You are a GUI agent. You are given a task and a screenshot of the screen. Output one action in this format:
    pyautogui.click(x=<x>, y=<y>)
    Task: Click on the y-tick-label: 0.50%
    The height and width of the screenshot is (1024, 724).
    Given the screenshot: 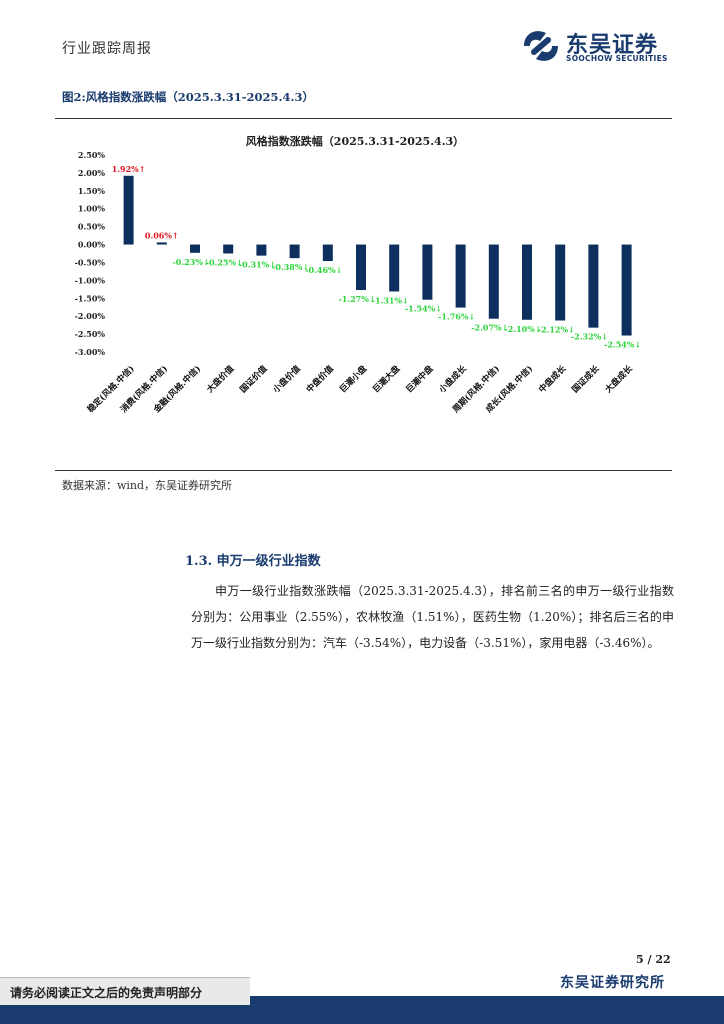 What is the action you would take?
    pyautogui.click(x=91, y=227)
    